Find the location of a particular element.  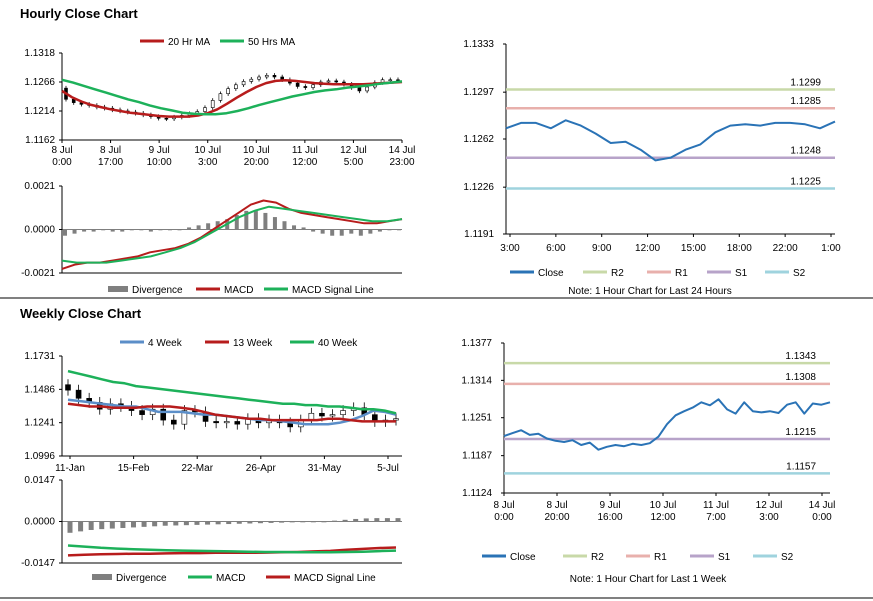

weekly-price-xtick-label: 31-May is located at coordinates (324, 468).